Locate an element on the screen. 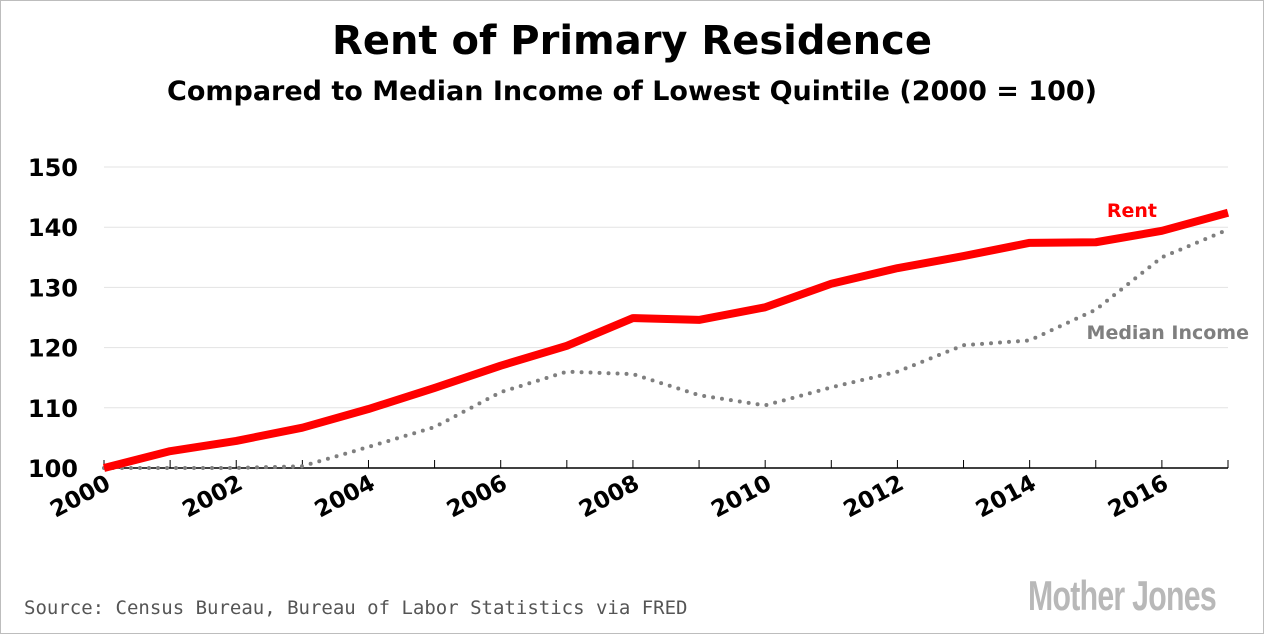  x-tick-label: 2010 is located at coordinates (741, 496).